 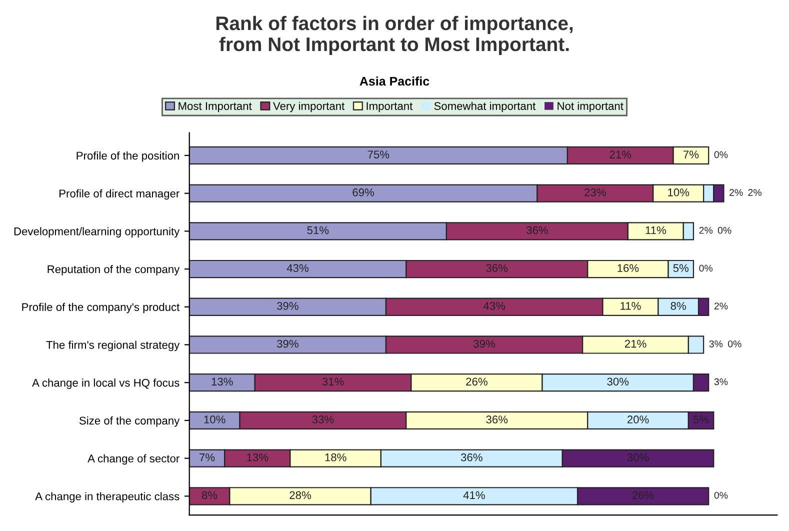 What do you see at coordinates (134, 459) in the screenshot?
I see `y-tick-label: A change of sector` at bounding box center [134, 459].